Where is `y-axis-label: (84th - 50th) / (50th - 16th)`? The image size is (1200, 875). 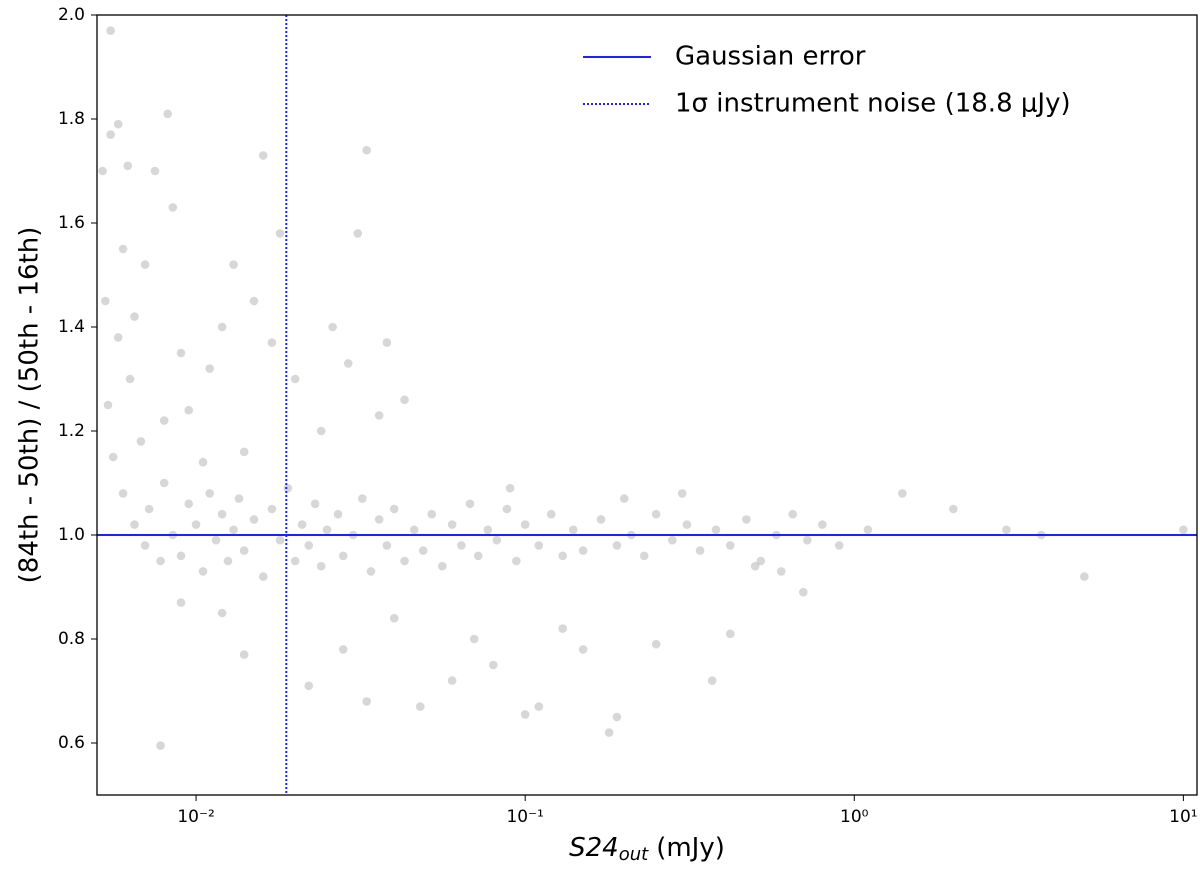
y-axis-label: (84th - 50th) / (50th - 16th) is located at coordinates (30, 405).